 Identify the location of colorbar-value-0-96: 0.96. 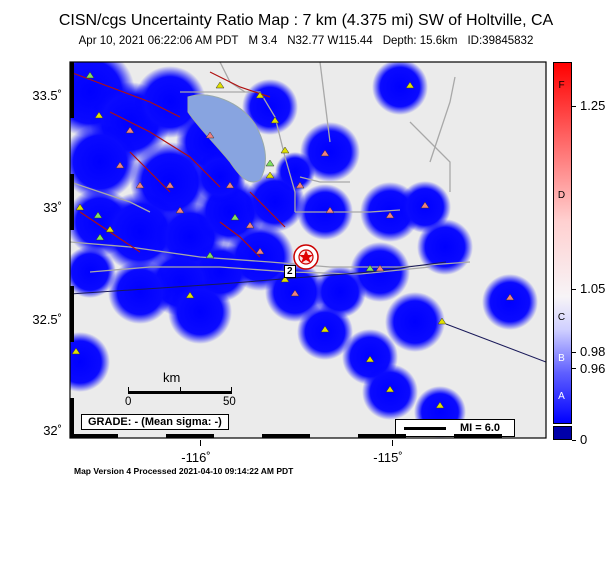
(593, 368).